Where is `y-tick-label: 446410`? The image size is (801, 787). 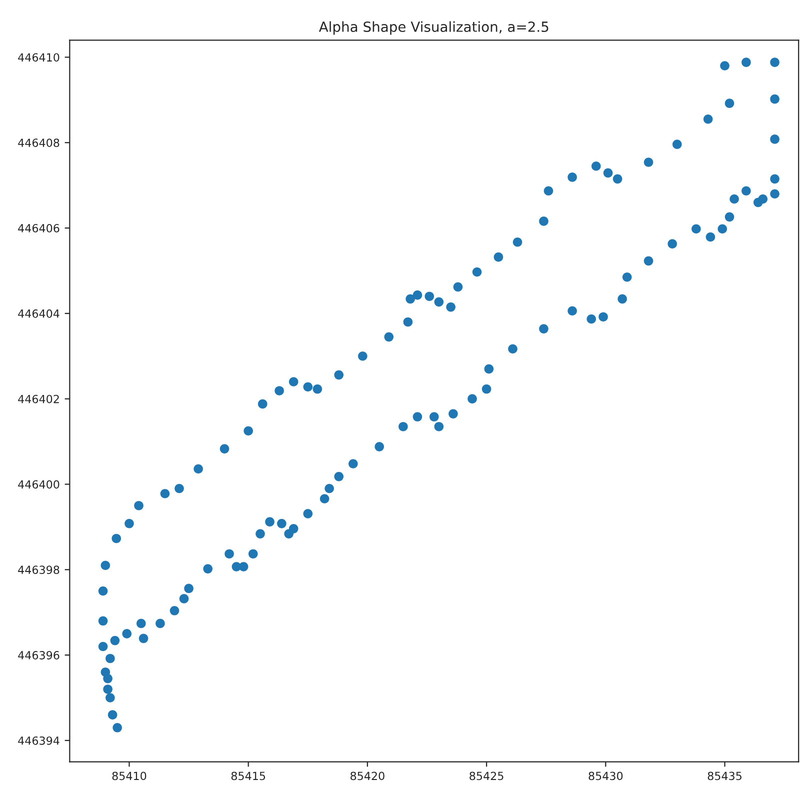 y-tick-label: 446410 is located at coordinates (39, 57).